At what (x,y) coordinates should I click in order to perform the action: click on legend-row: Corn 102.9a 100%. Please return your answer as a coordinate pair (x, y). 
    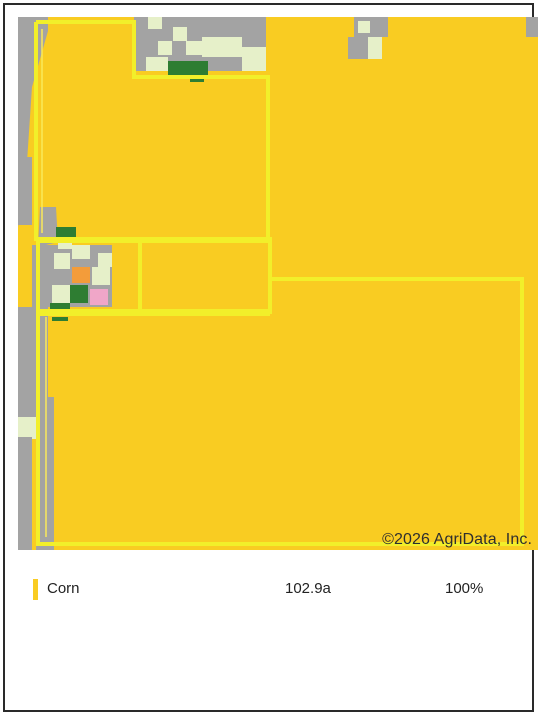
    Looking at the image, I should click on (283, 590).